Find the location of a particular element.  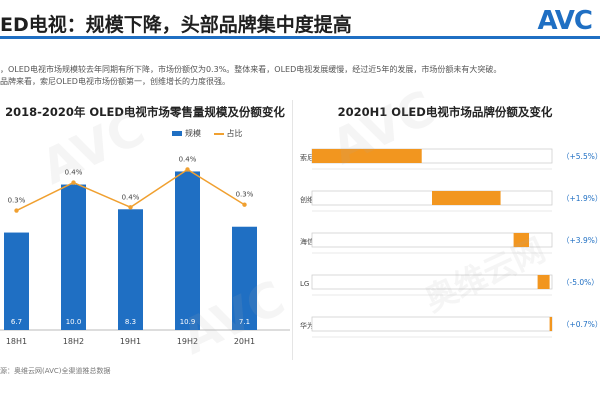

share-change-label: （+0.7%） is located at coordinates (581, 324).